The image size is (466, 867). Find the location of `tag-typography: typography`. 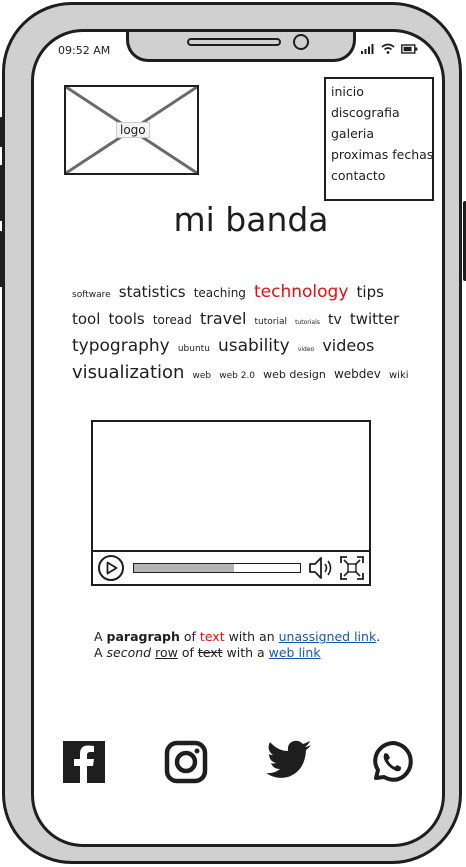

tag-typography: typography is located at coordinates (121, 346).